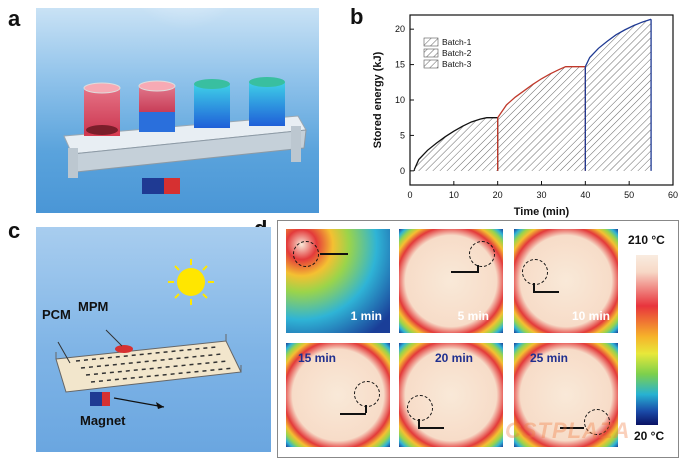 The image size is (683, 463). What do you see at coordinates (400, 65) in the screenshot?
I see `y-tick-label: 15` at bounding box center [400, 65].